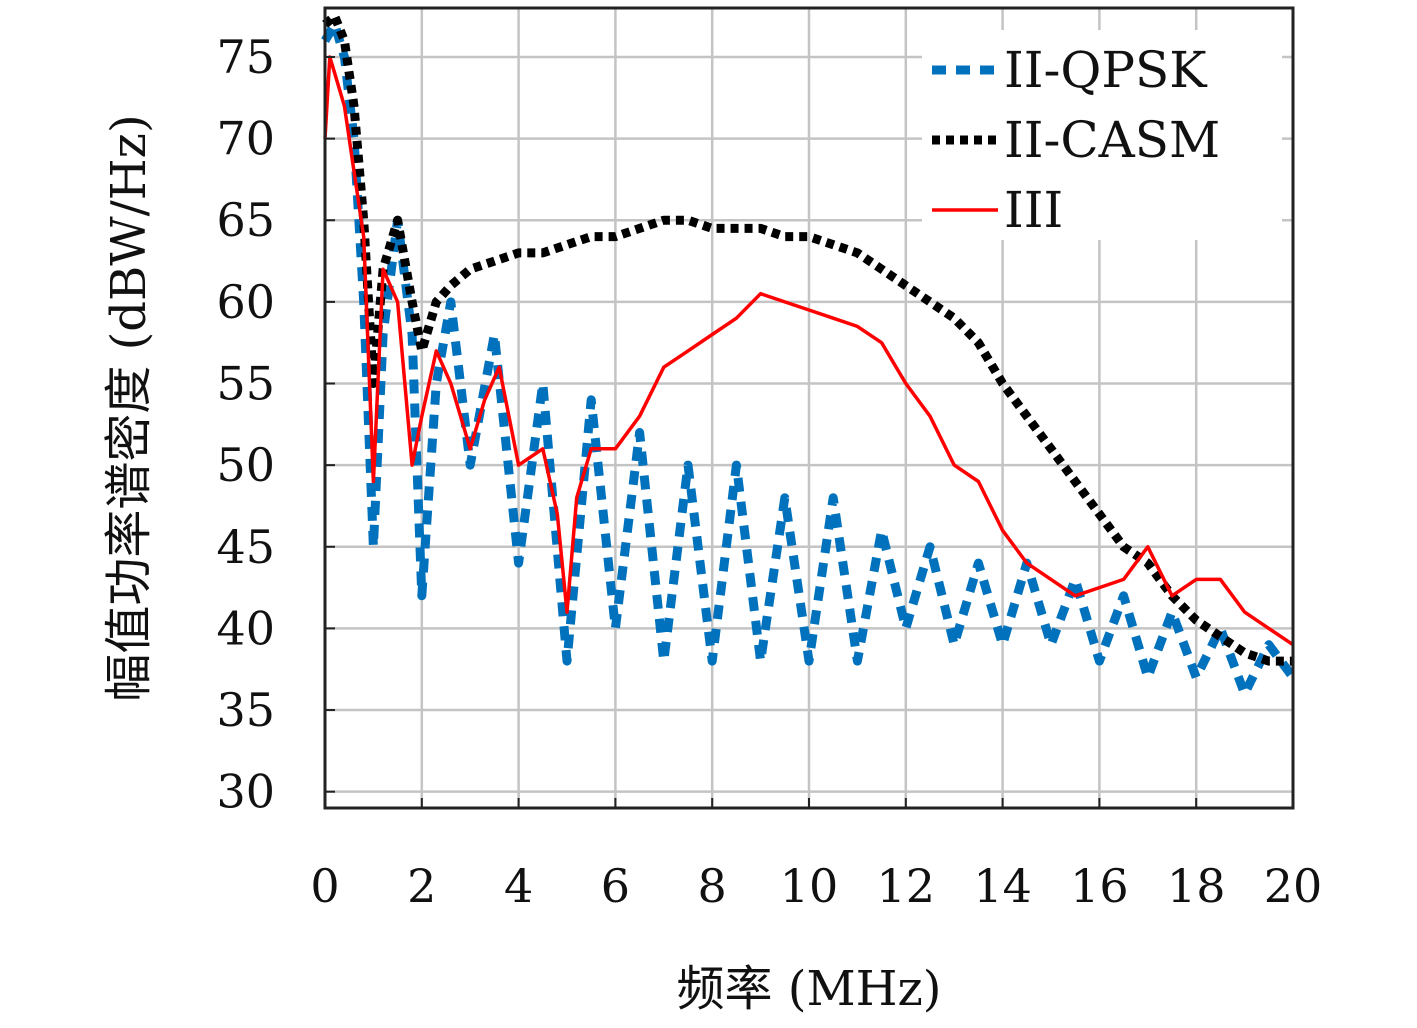  Describe the element at coordinates (421, 886) in the screenshot. I see `x-tick-label: 2` at that location.